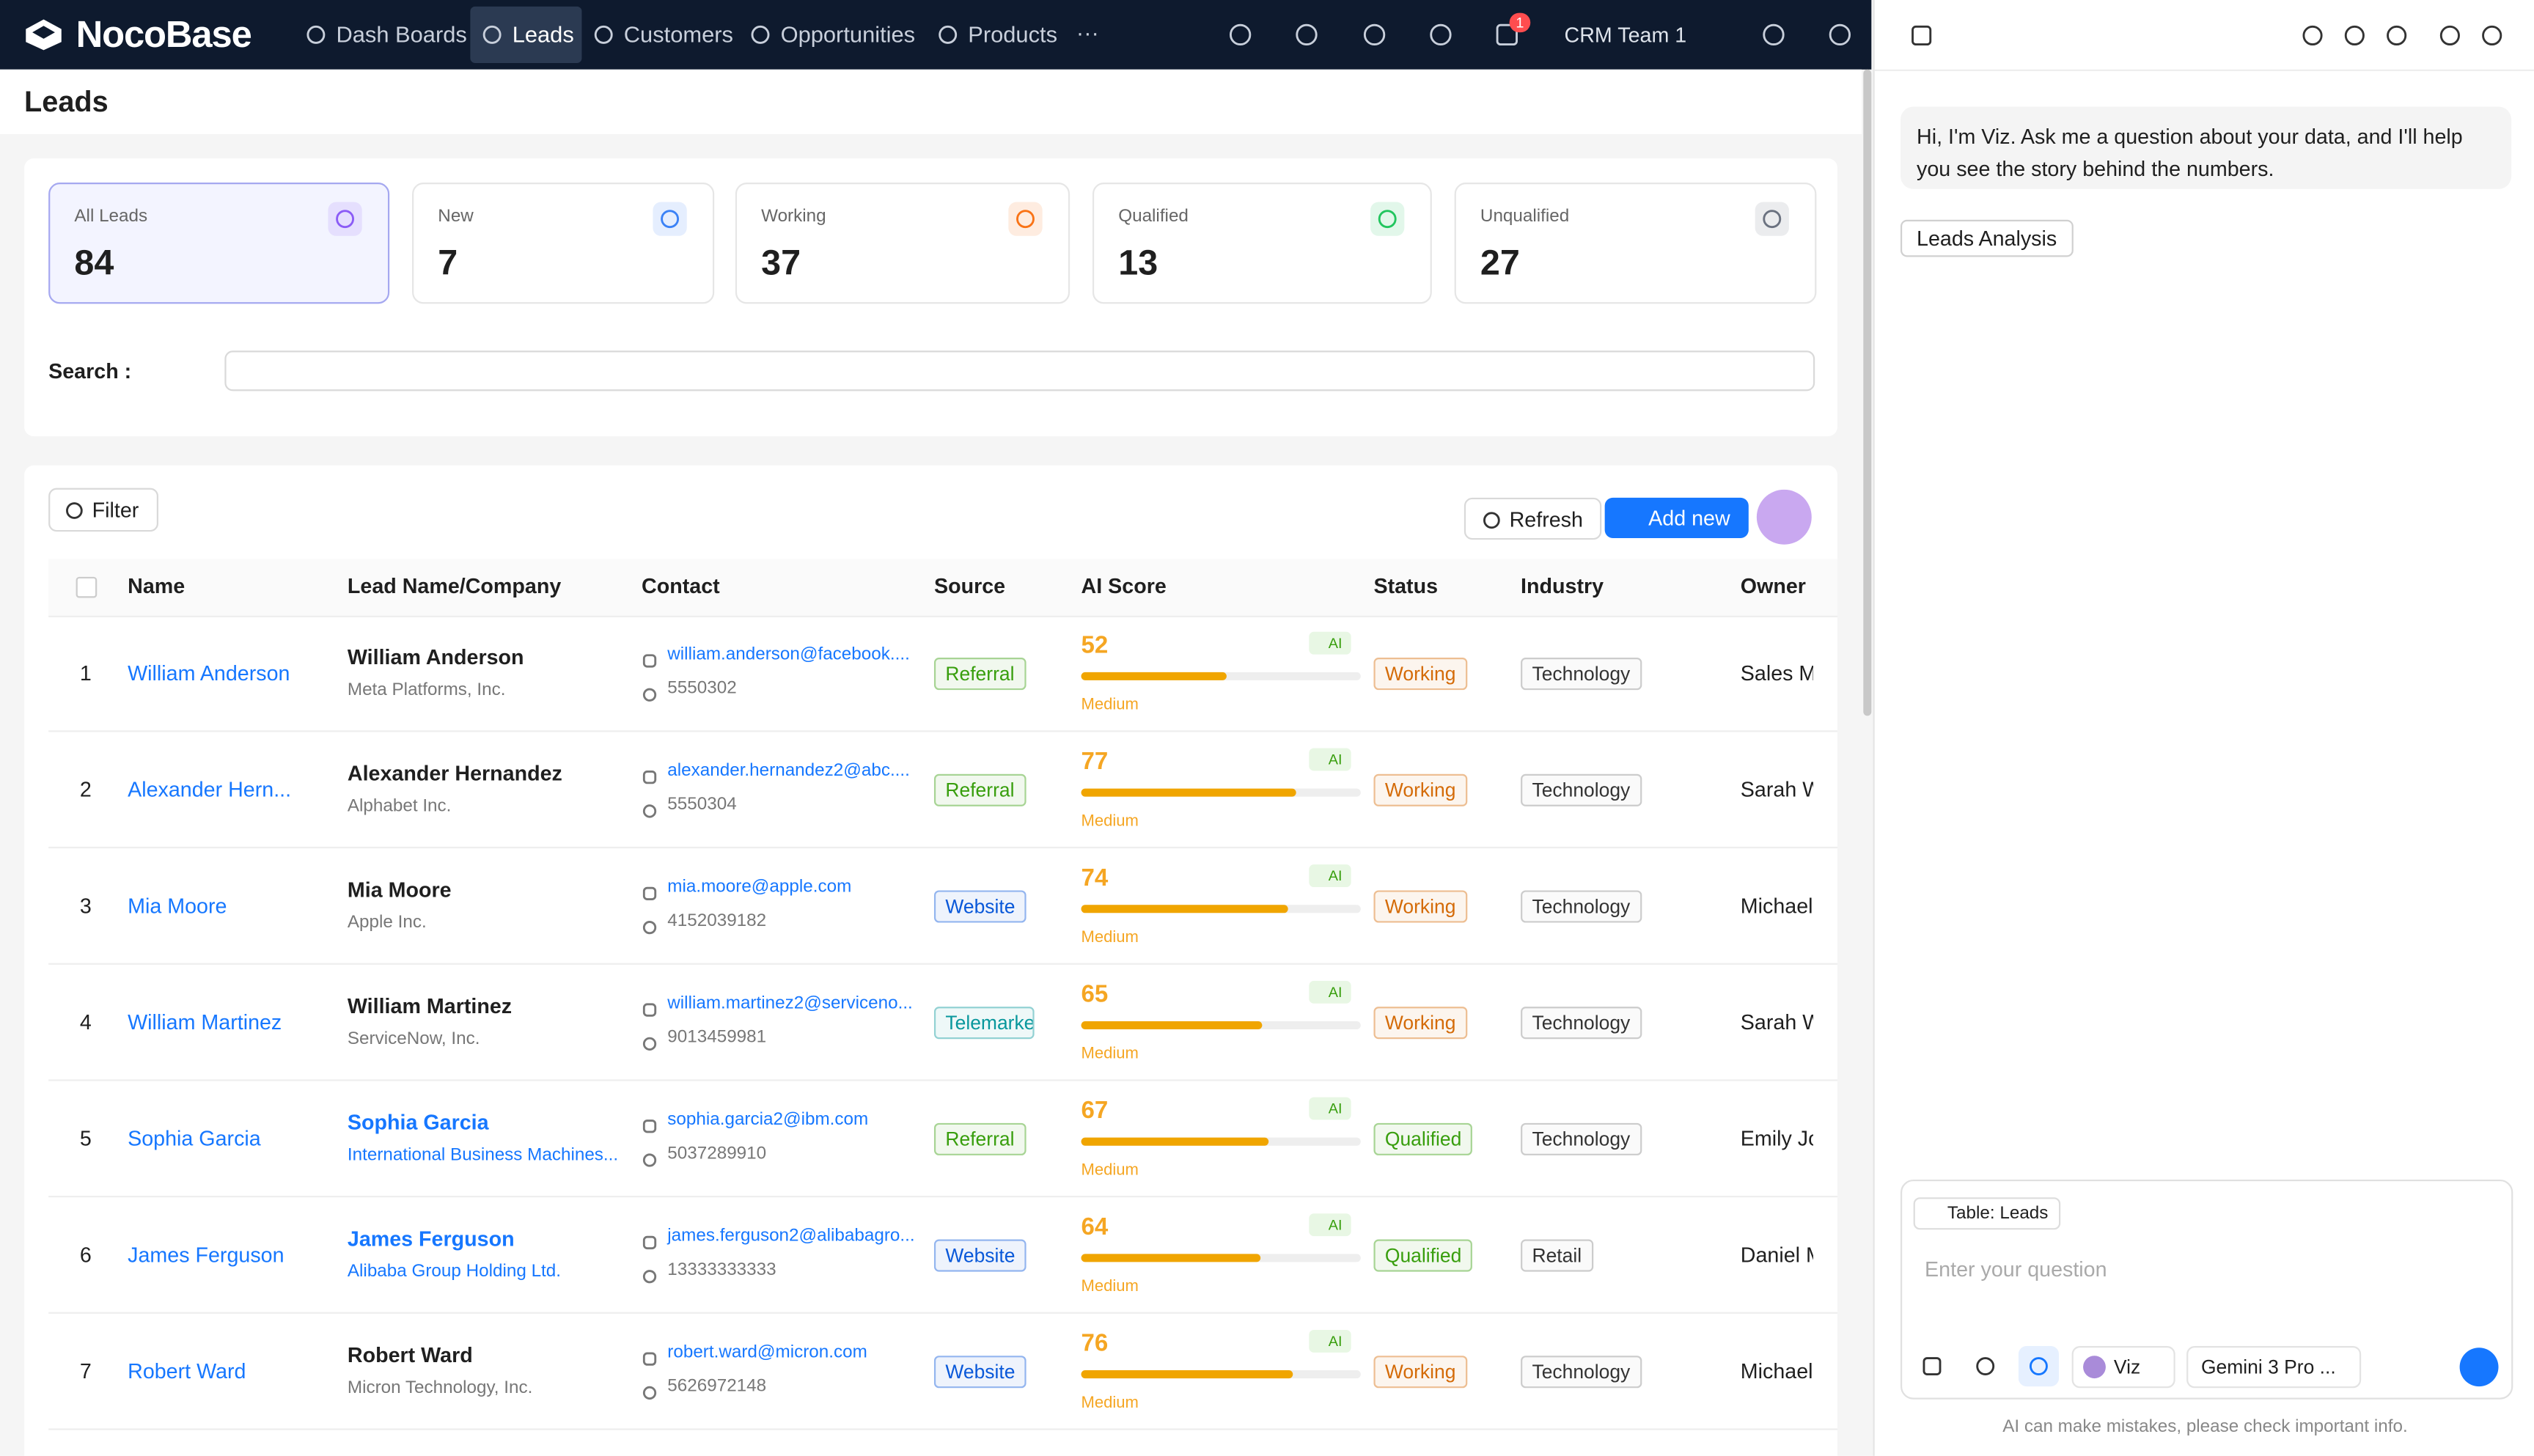 The image size is (2534, 1456). I want to click on question-input: Enter your question, so click(2016, 1269).